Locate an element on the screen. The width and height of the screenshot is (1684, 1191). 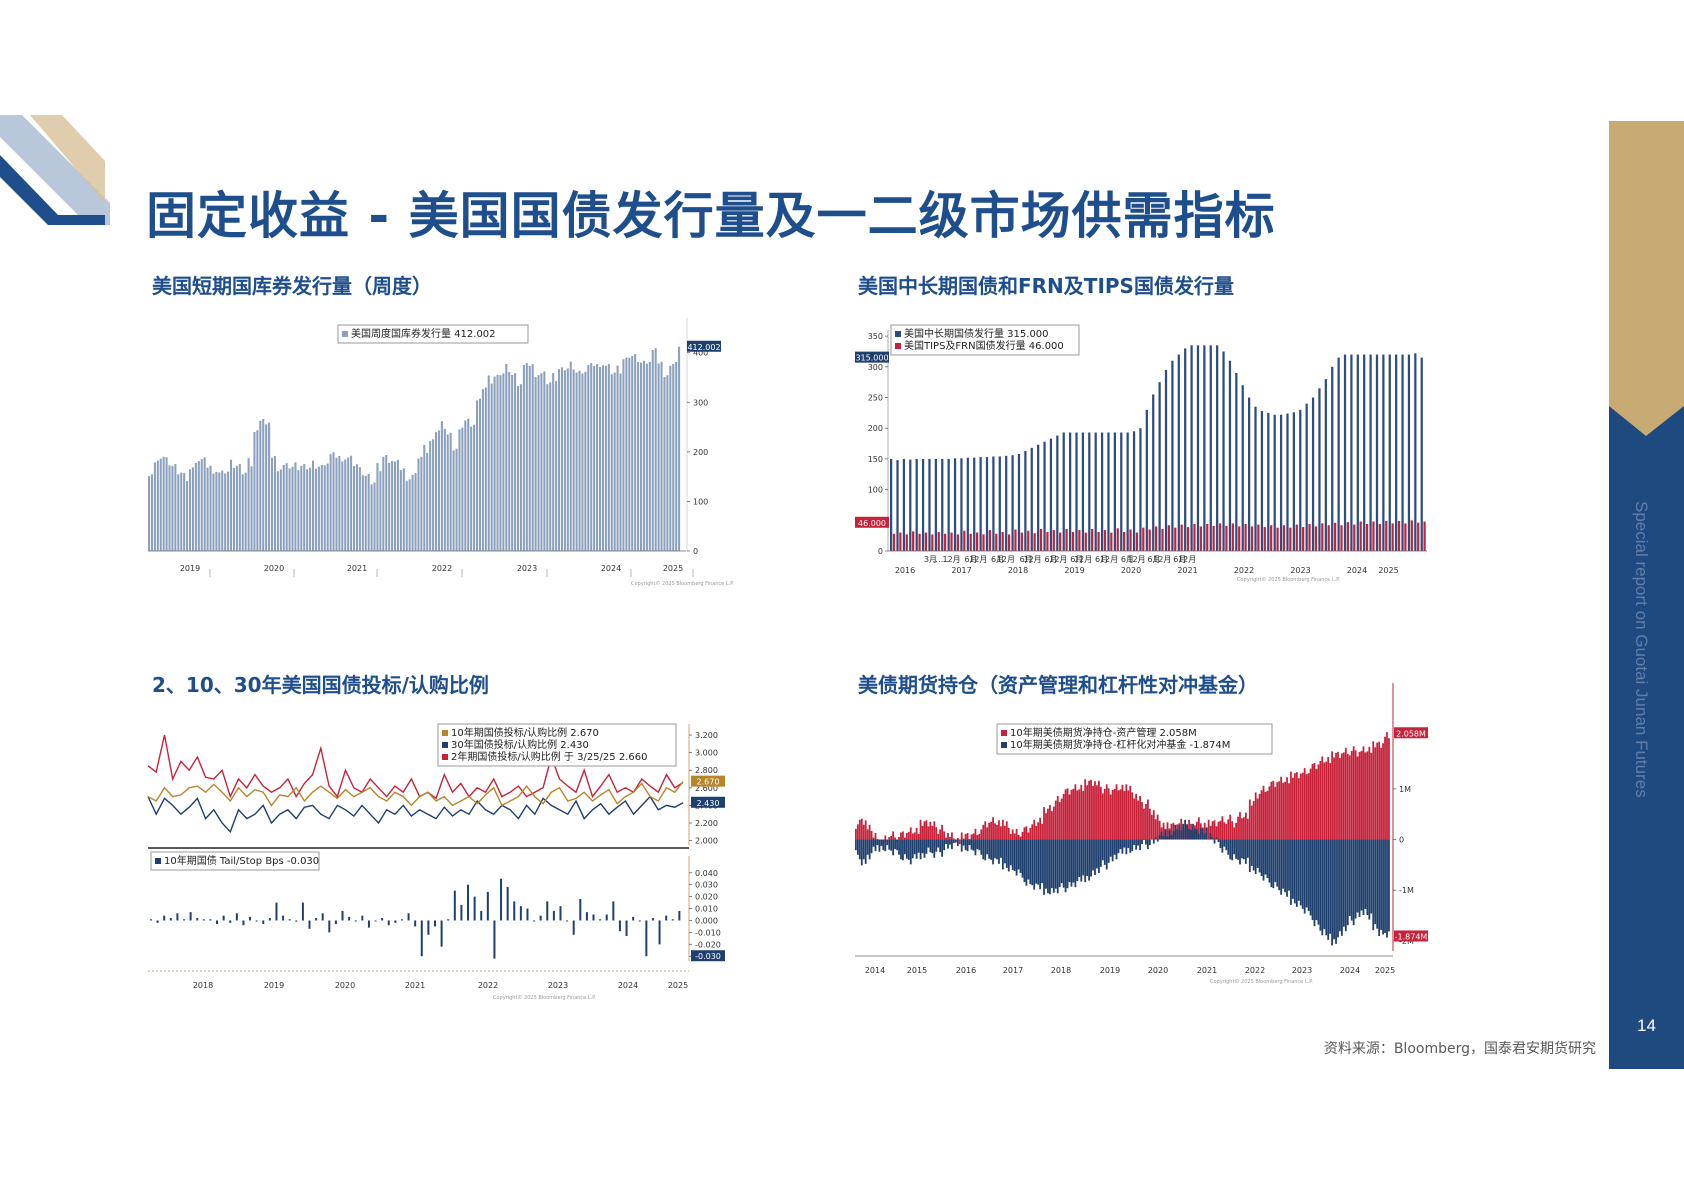
last-value-tag-tail: -0.030 is located at coordinates (708, 956).